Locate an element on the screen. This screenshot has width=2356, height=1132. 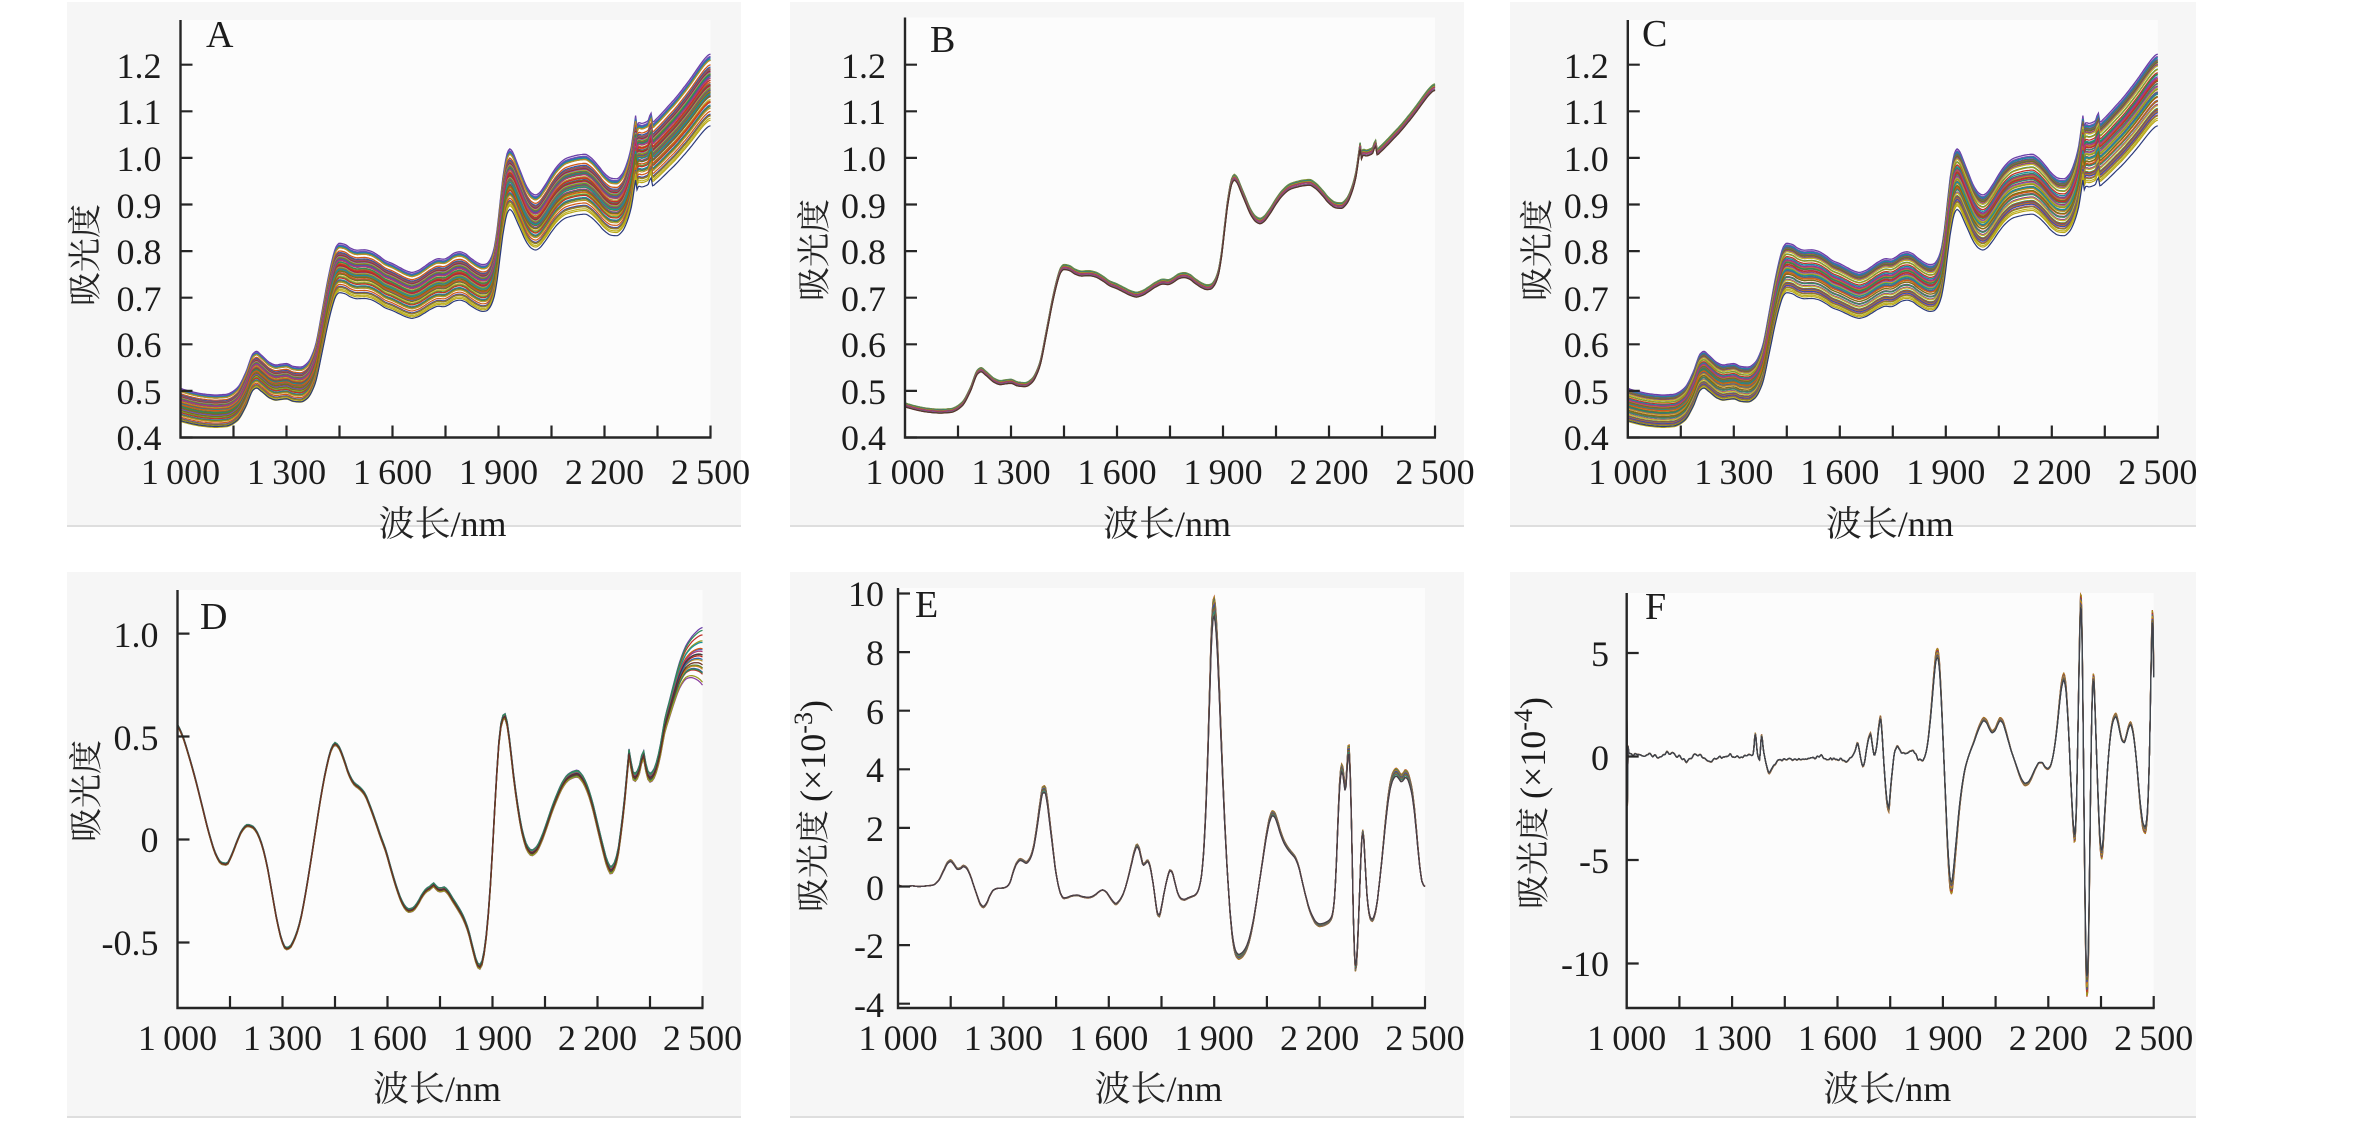
svg-text: 4 is located at coordinates (875, 770).